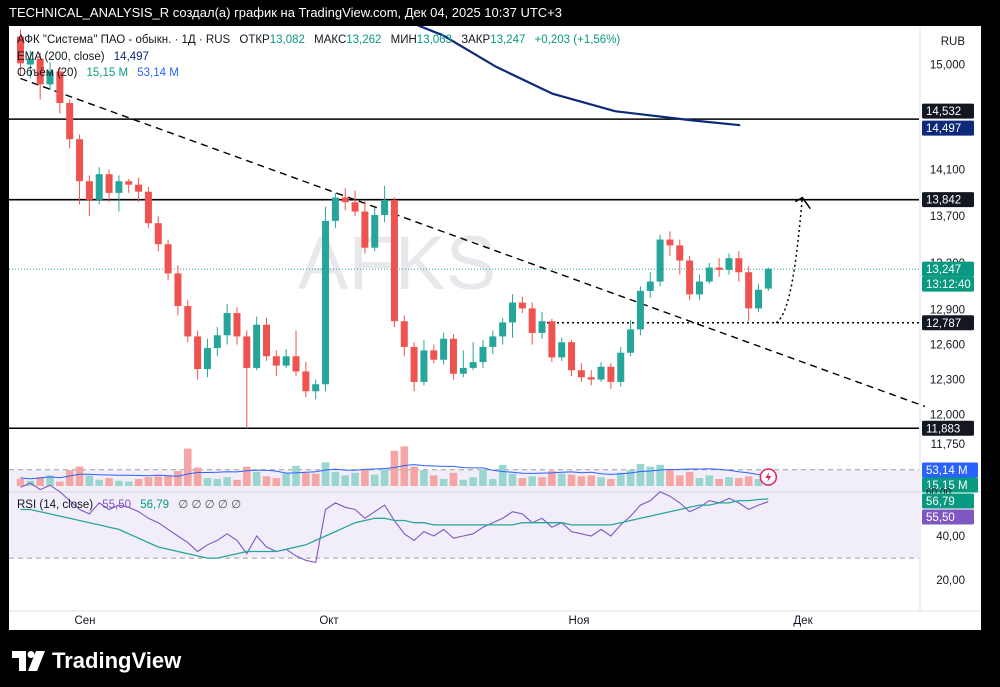 The width and height of the screenshot is (1000, 687). I want to click on legend-ema-row: EMA (200, close) 14,497, so click(83, 57).